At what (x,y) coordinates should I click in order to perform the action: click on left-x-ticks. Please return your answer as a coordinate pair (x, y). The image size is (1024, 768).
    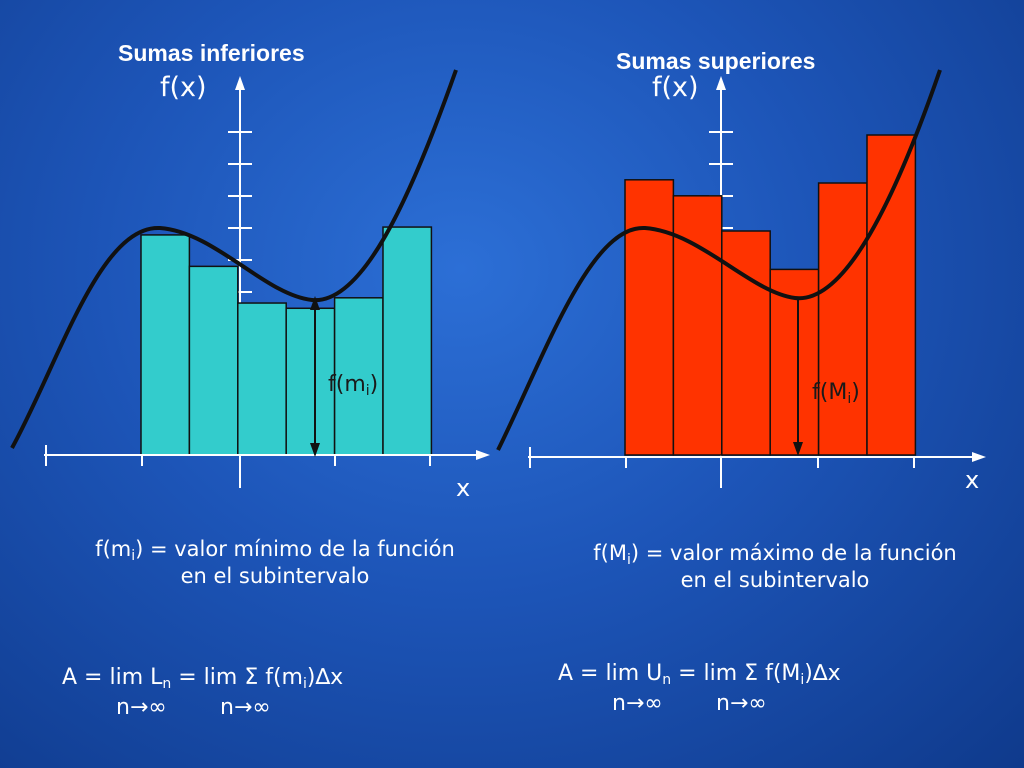
    Looking at the image, I should click on (238, 455).